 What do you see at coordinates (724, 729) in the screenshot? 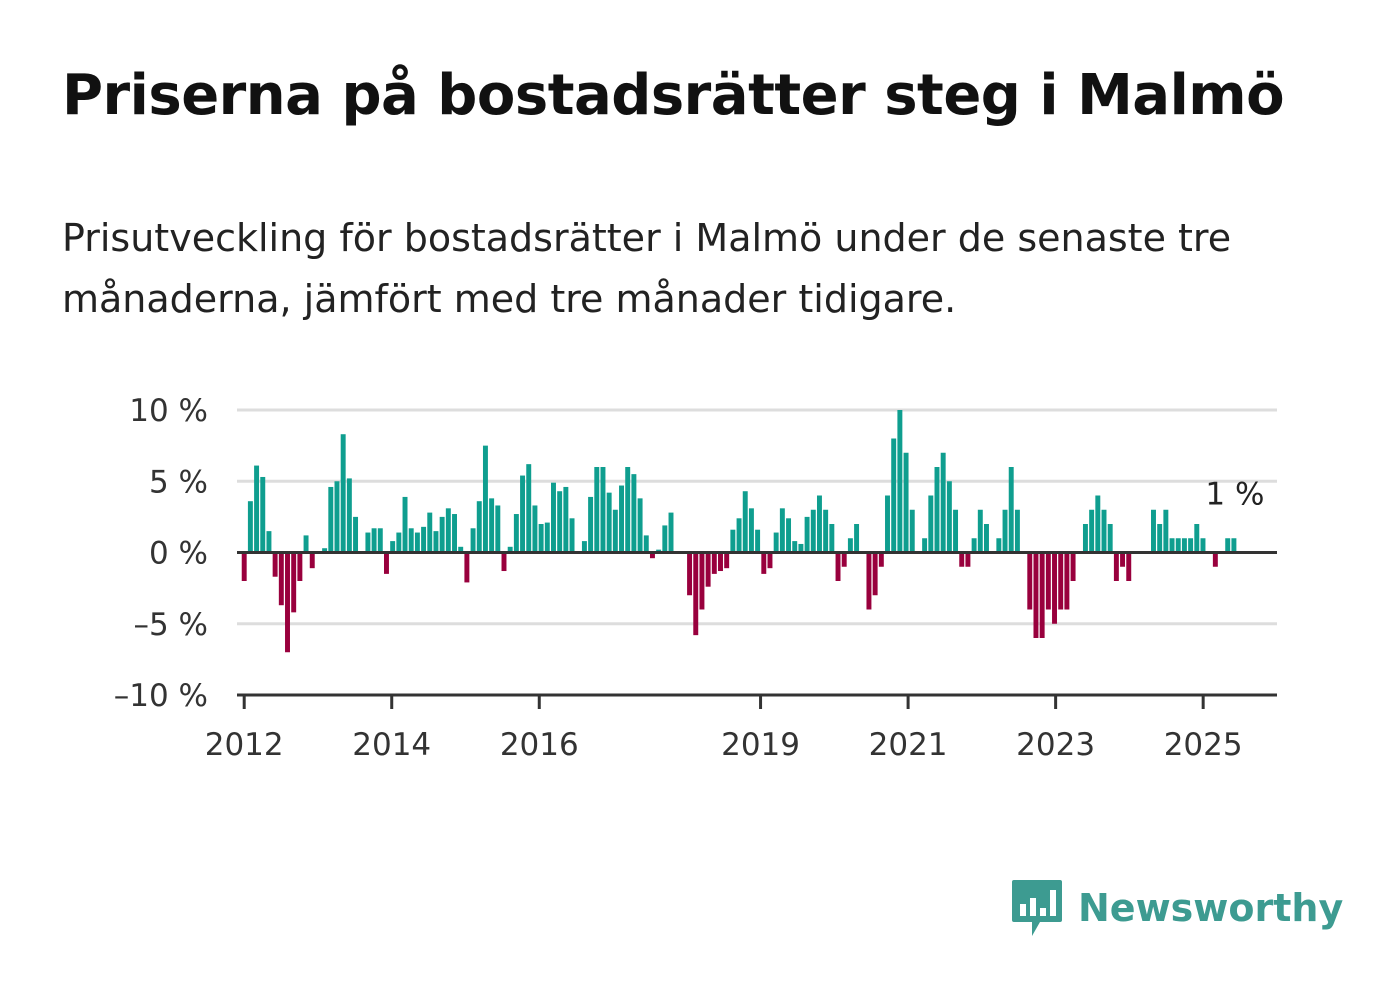
I see `x-axis-ticks: 2012 2014 2016 2019 2021 2023 2025` at bounding box center [724, 729].